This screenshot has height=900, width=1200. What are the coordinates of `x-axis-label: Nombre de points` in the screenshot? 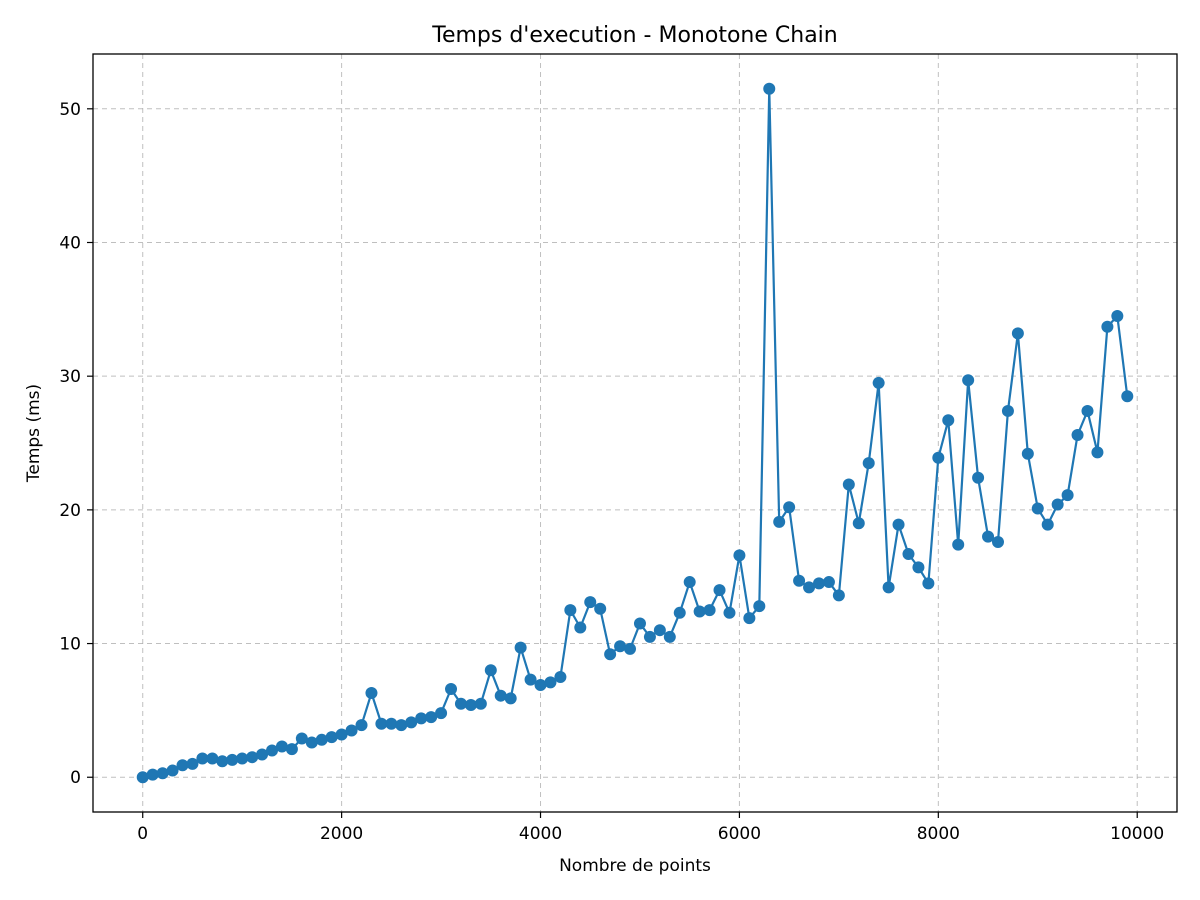 It's located at (635, 866).